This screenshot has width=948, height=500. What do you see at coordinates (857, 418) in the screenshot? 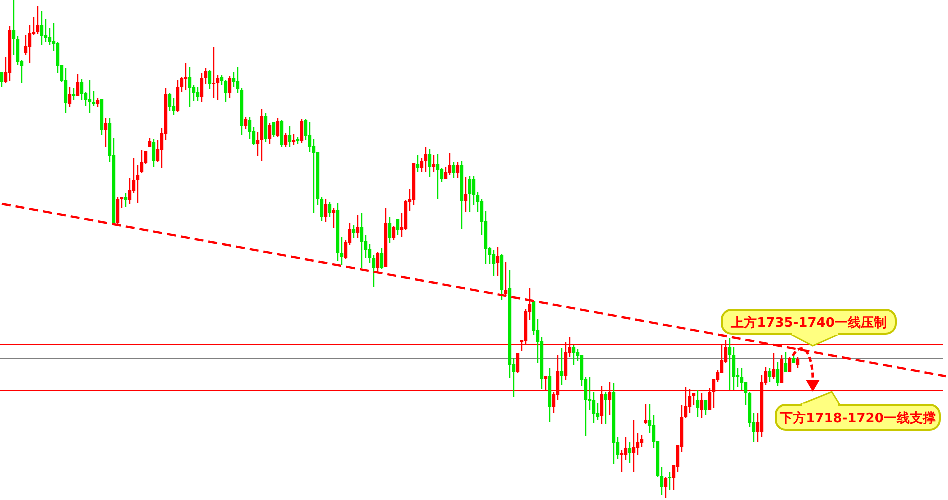
I see `annotation: 下方1718-1720一线支撑` at bounding box center [857, 418].